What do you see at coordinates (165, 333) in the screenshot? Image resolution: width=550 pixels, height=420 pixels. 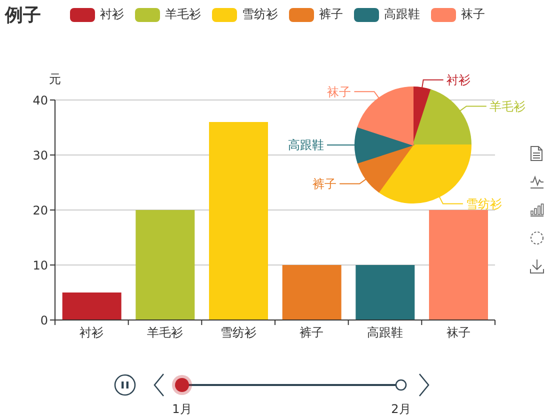 I see `x-tick-label: 羊毛衫` at bounding box center [165, 333].